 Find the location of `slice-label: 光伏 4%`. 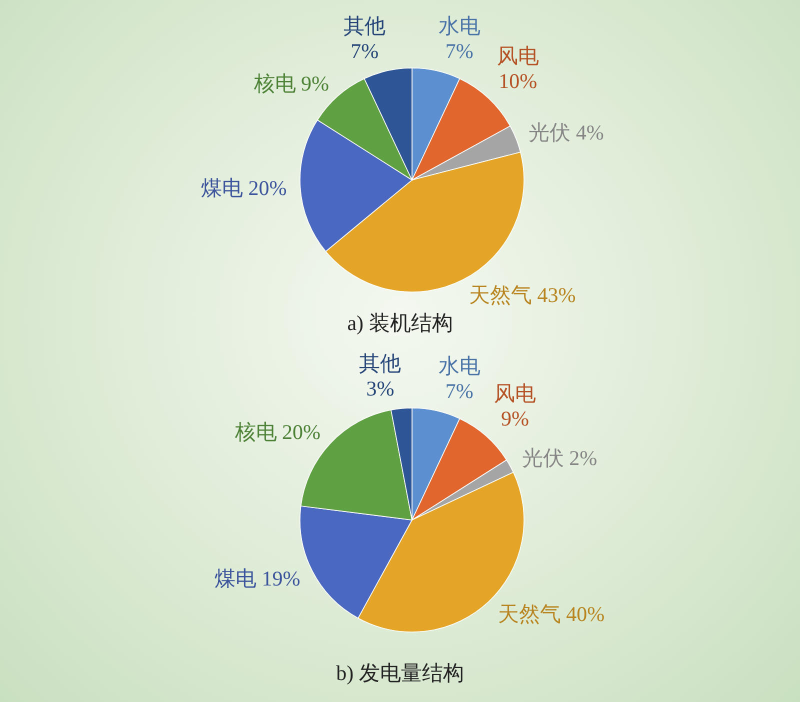

slice-label: 光伏 4% is located at coordinates (566, 132).